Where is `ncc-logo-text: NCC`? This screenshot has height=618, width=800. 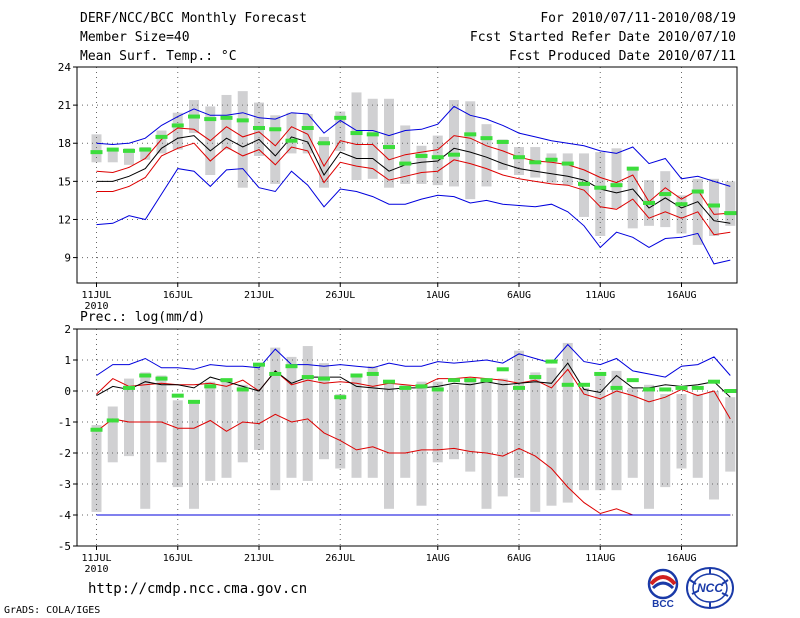
ncc-logo-text: NCC is located at coordinates (710, 588).